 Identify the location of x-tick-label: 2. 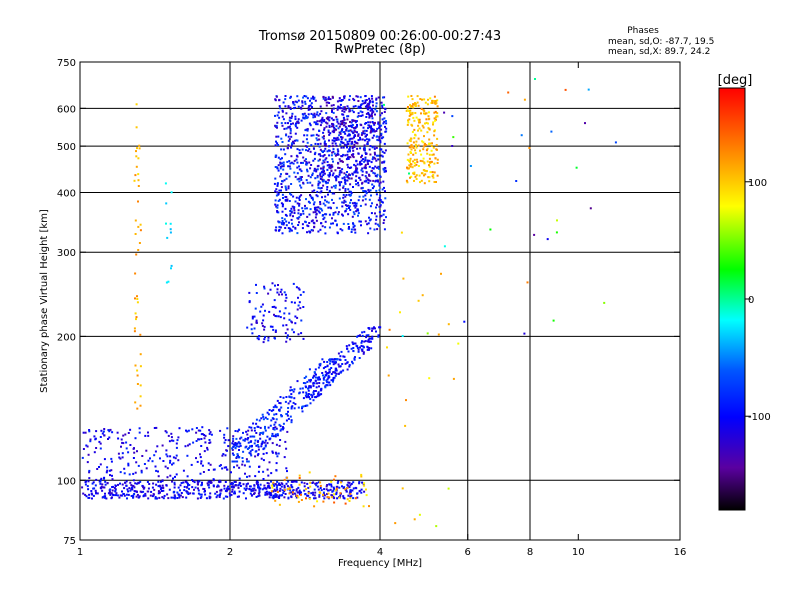
(230, 552).